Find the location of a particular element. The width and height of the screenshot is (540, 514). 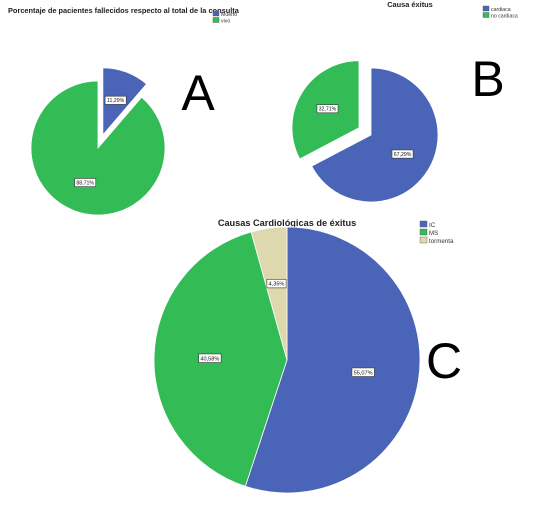

panel-b-legend-label-0: cardiaca is located at coordinates (501, 10).